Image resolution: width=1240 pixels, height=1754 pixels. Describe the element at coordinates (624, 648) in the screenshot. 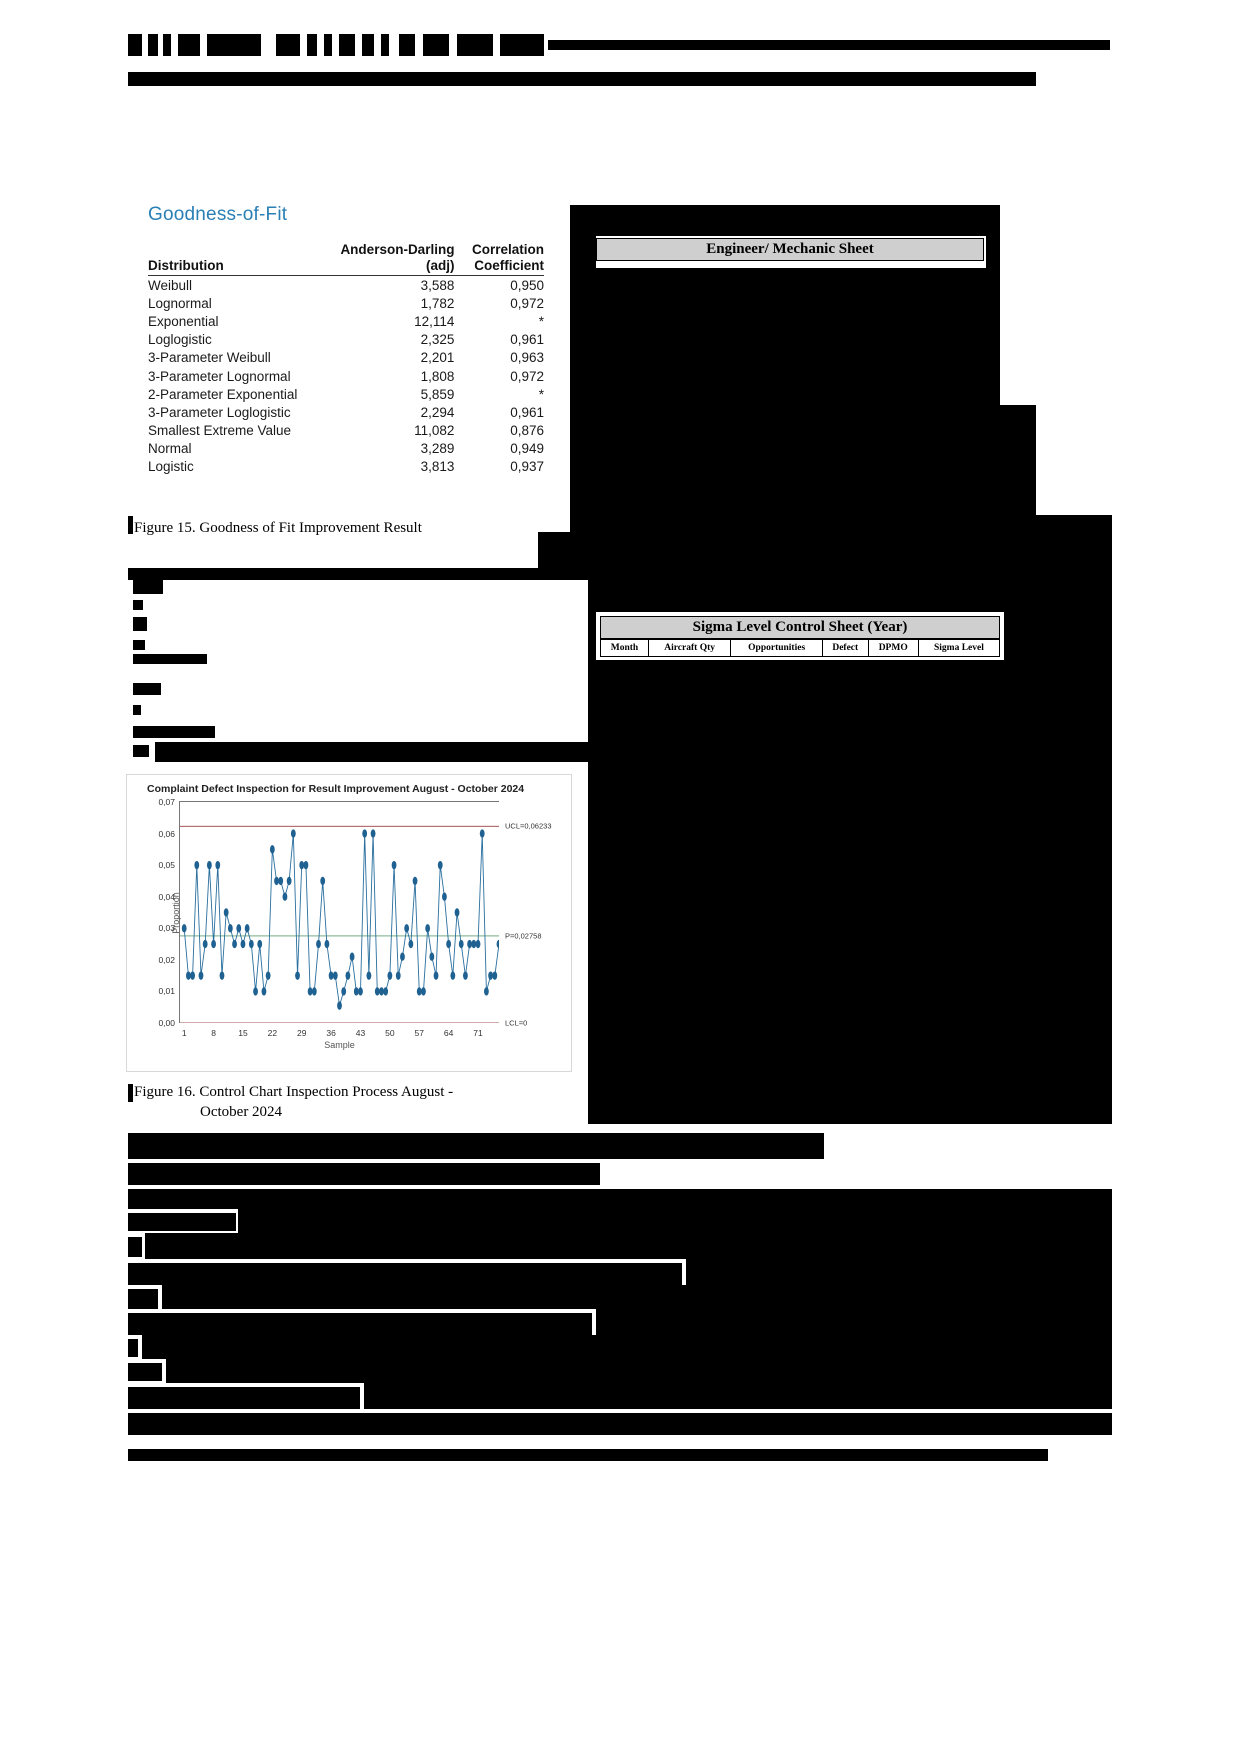

I see `sigma-column-header: Month` at that location.